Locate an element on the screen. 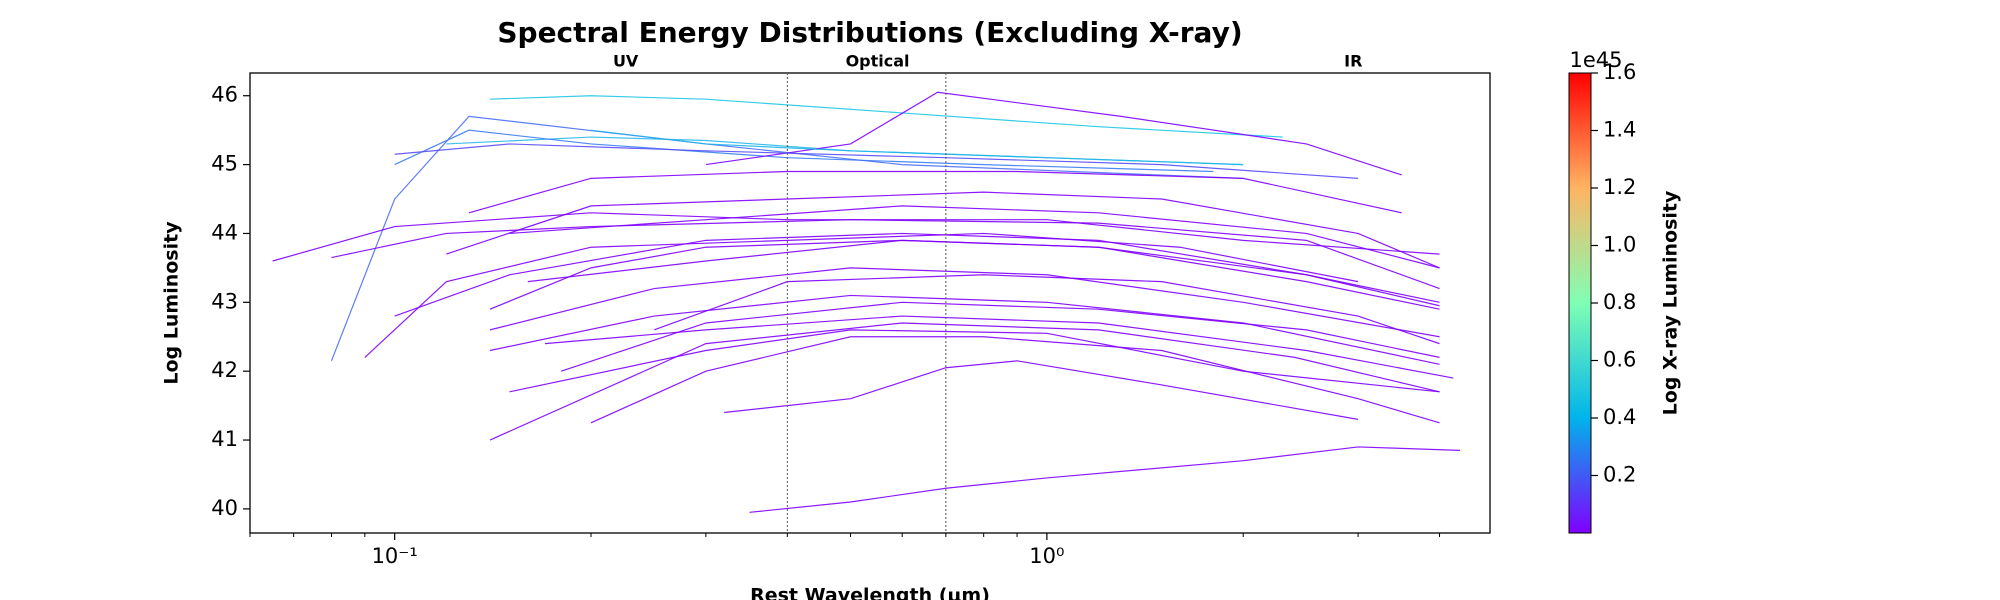 This screenshot has width=2000, height=600. band-label: UV is located at coordinates (626, 61).